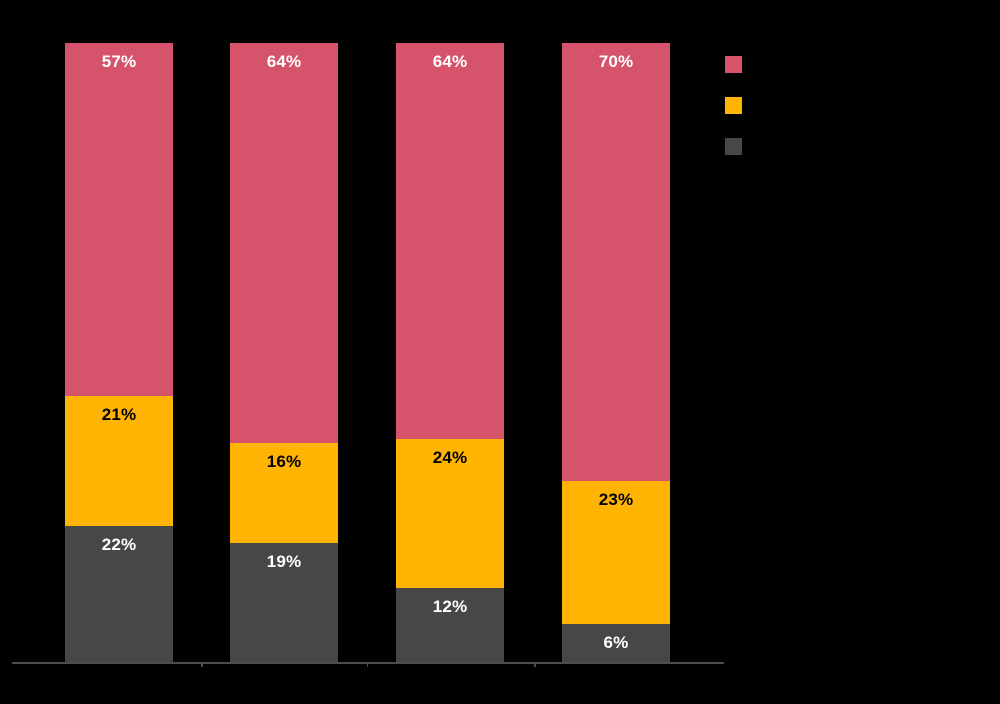 Image resolution: width=1000 pixels, height=704 pixels. I want to click on bar-1: 57% 21% 22%, so click(119, 352).